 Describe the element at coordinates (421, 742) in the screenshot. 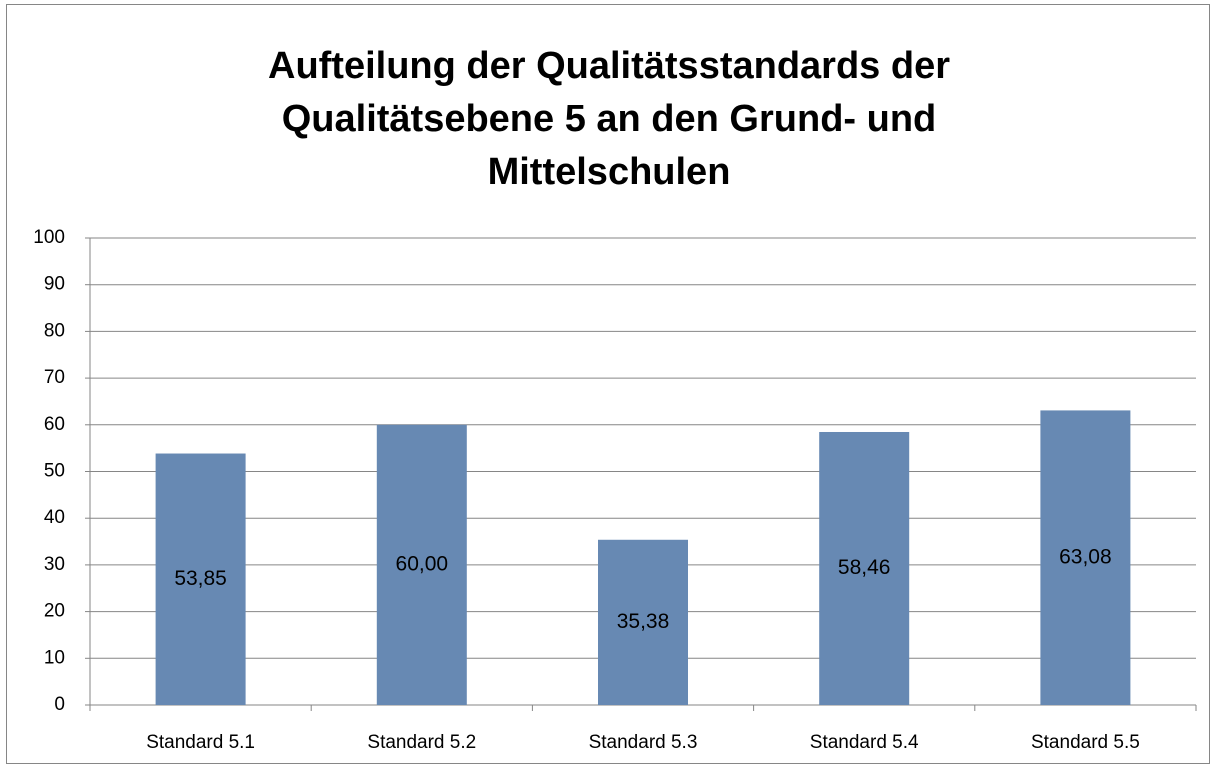

I see `x-tick-label: Standard 5.2` at that location.